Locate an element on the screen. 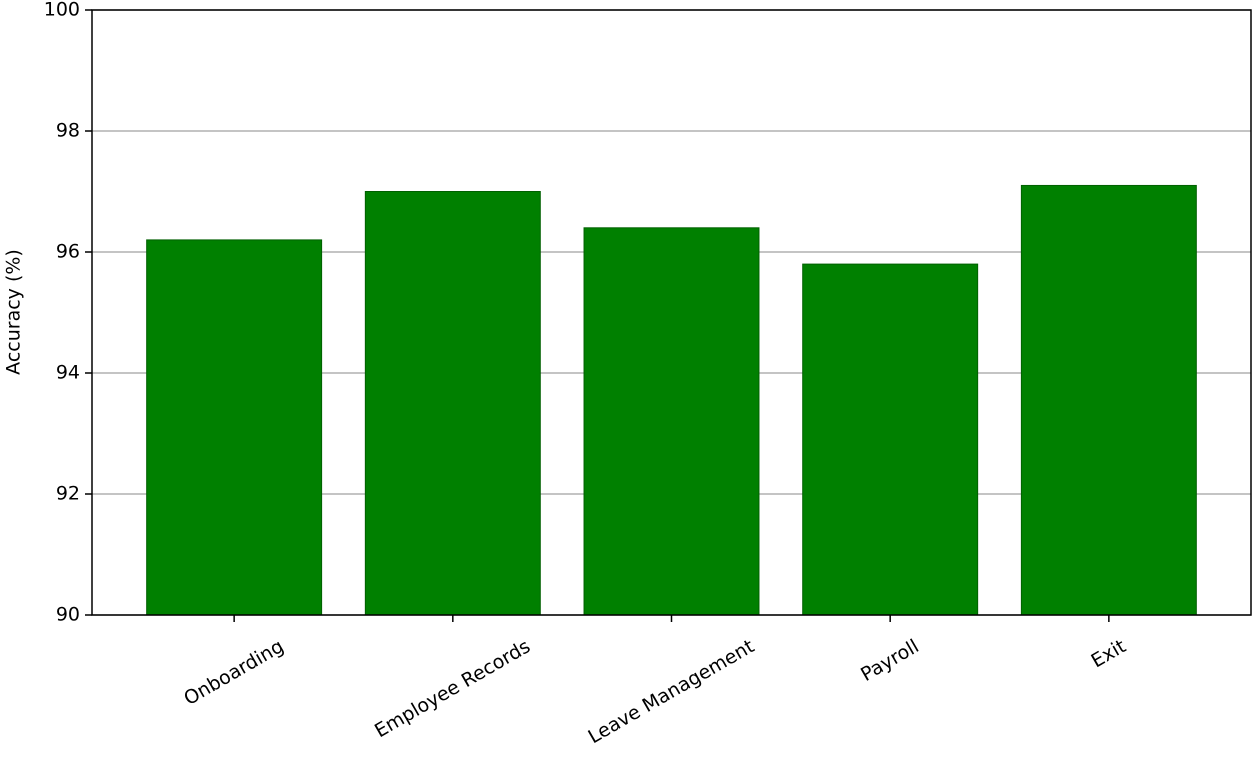 This screenshot has height=763, width=1256. y-axis-label: Accuracy (%) is located at coordinates (14, 312).